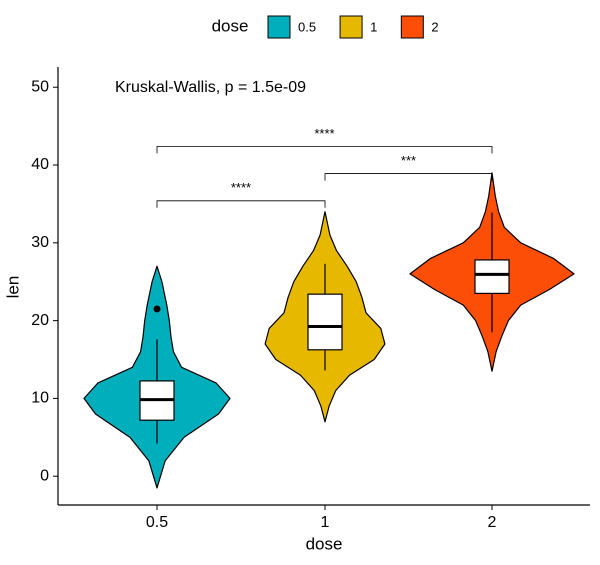  What do you see at coordinates (307, 26) in the screenshot?
I see `legend-label: 0.5` at bounding box center [307, 26].